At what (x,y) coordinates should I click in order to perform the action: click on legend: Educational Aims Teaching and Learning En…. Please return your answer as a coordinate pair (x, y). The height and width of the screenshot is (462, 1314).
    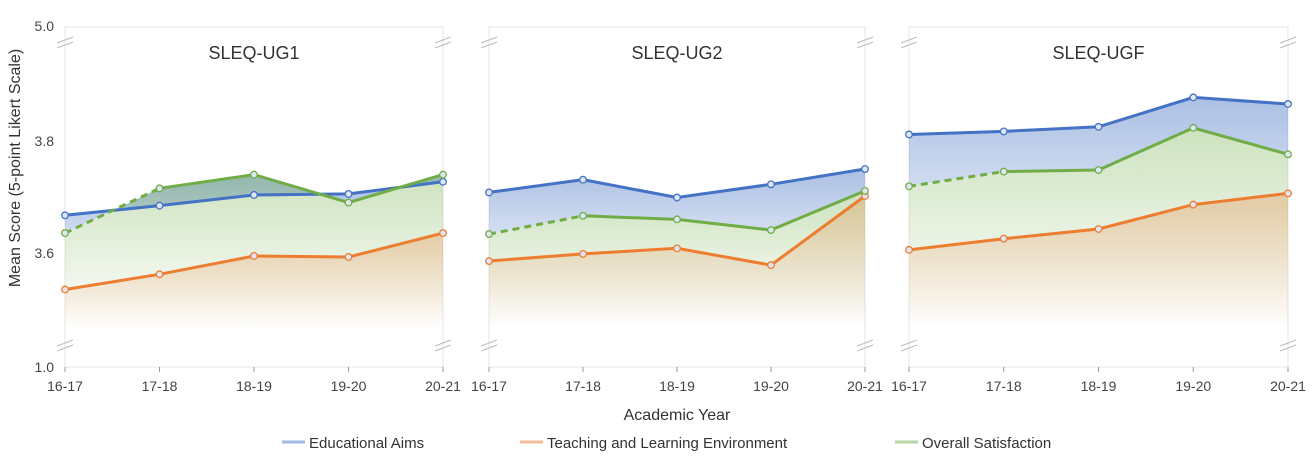
    Looking at the image, I should click on (666, 443).